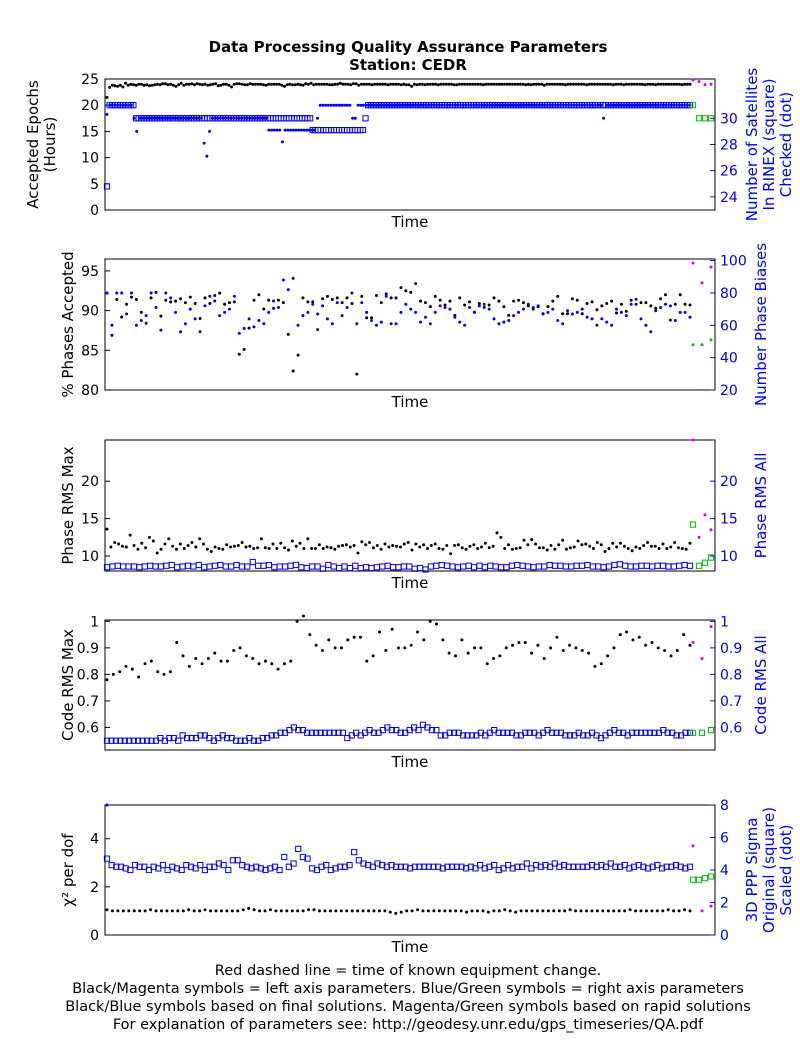 This screenshot has height=1050, width=800. Describe the element at coordinates (729, 294) in the screenshot. I see `right-tick-label: 80` at that location.